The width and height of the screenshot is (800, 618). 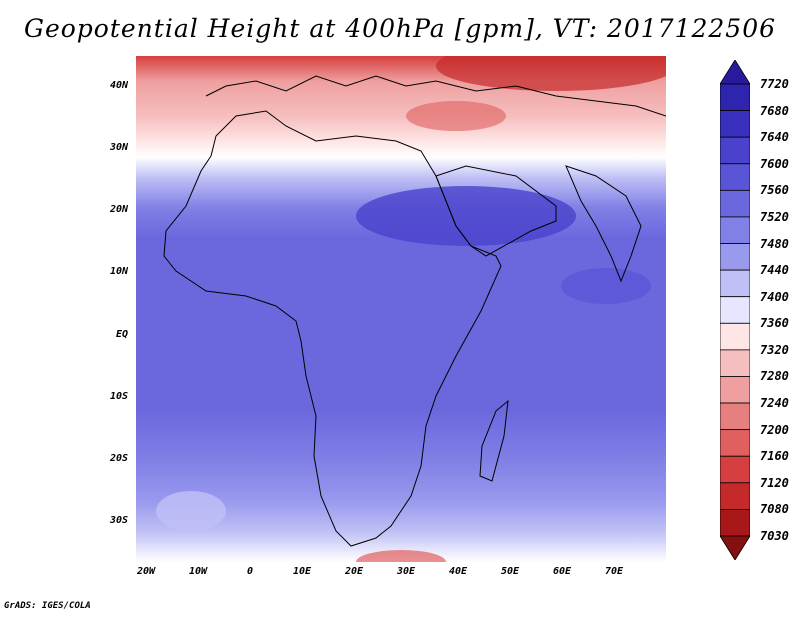 What do you see at coordinates (354, 571) in the screenshot?
I see `lon-label-20e: 20E` at bounding box center [354, 571].